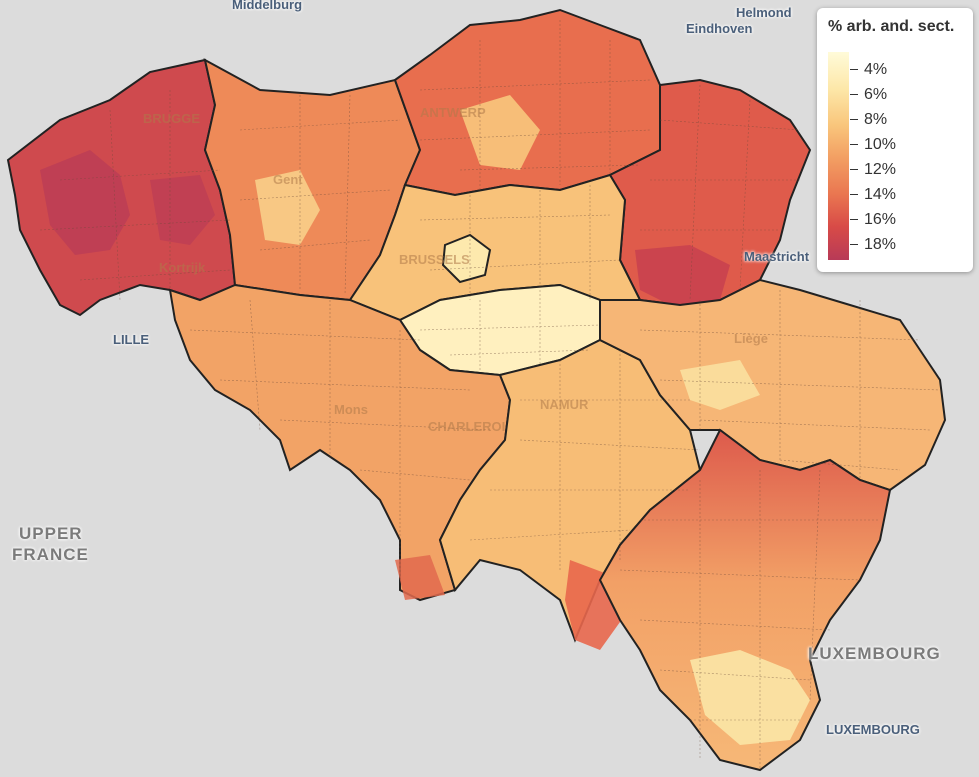  I want to click on label-brugge: BRUGGE, so click(172, 118).